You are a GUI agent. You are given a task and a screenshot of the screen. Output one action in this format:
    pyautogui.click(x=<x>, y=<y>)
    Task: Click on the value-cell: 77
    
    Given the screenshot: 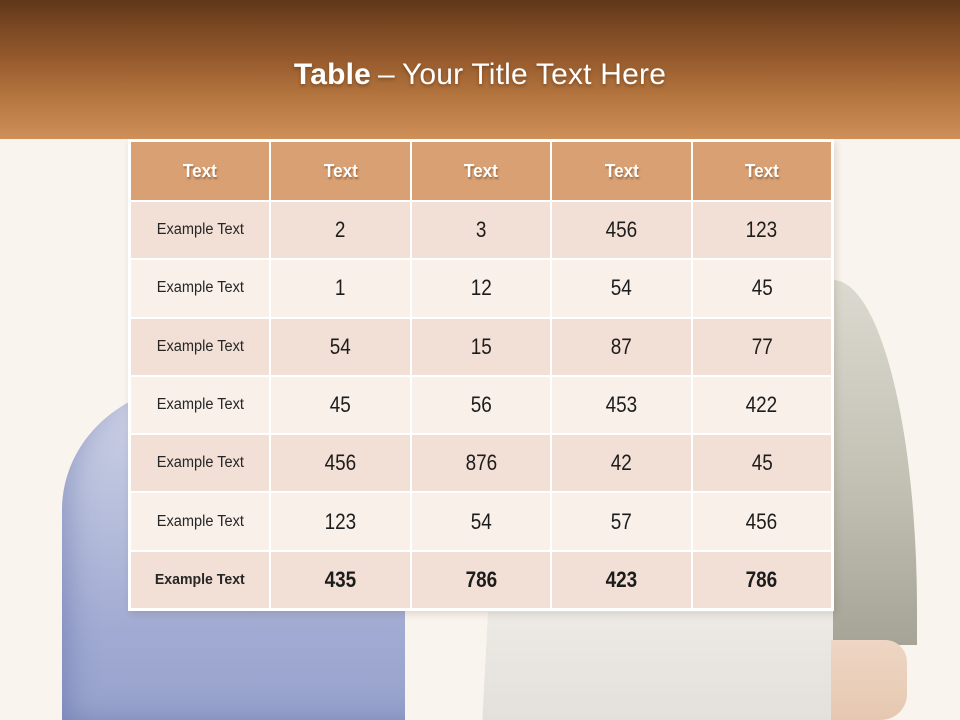 What is the action you would take?
    pyautogui.click(x=761, y=346)
    